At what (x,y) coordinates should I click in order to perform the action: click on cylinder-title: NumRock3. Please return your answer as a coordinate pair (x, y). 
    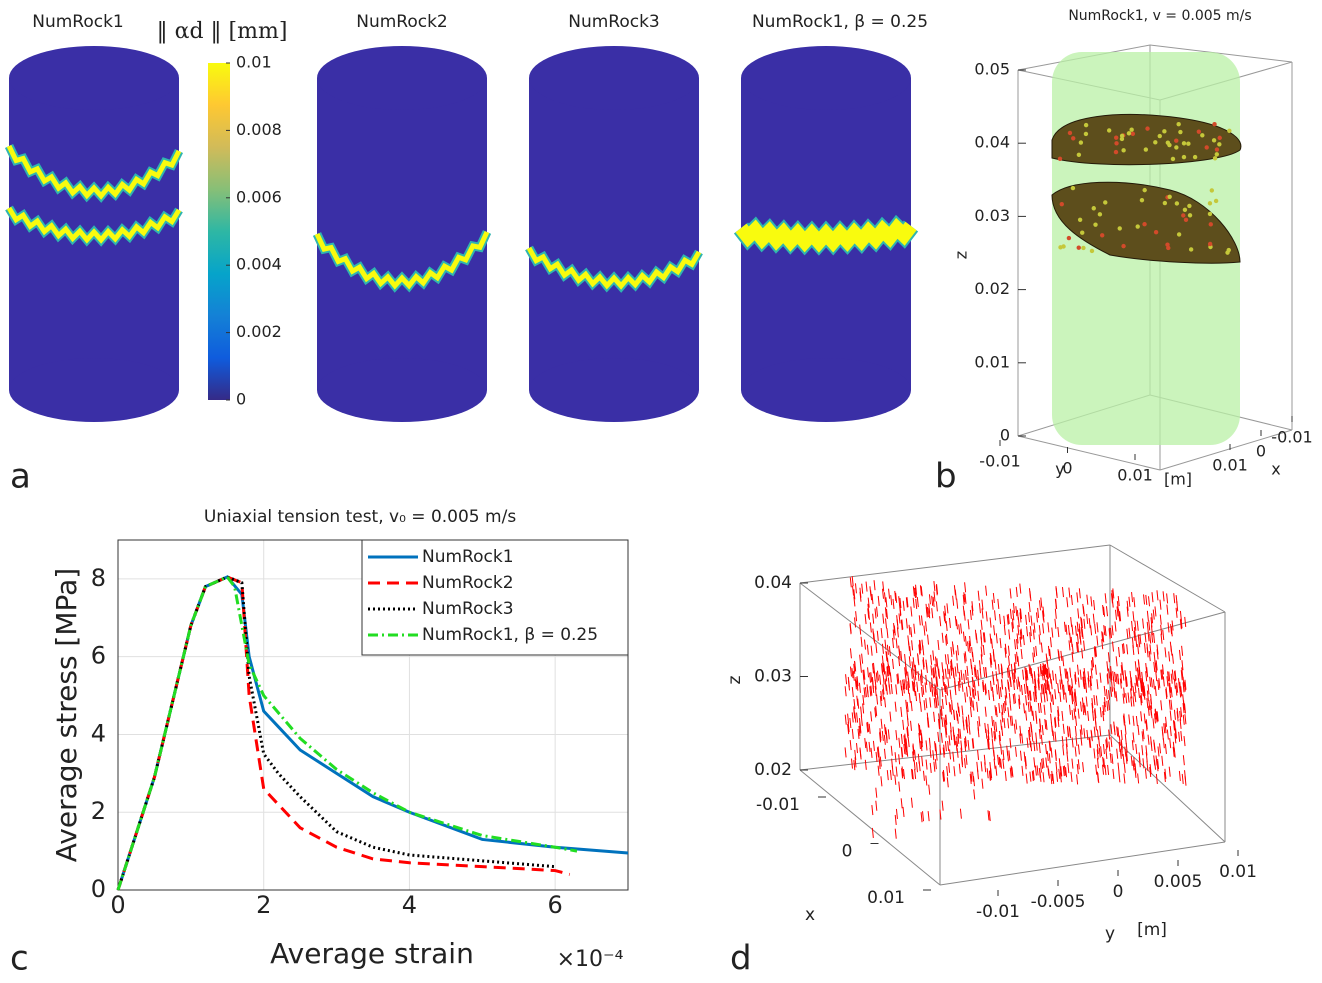
    Looking at the image, I should click on (614, 22).